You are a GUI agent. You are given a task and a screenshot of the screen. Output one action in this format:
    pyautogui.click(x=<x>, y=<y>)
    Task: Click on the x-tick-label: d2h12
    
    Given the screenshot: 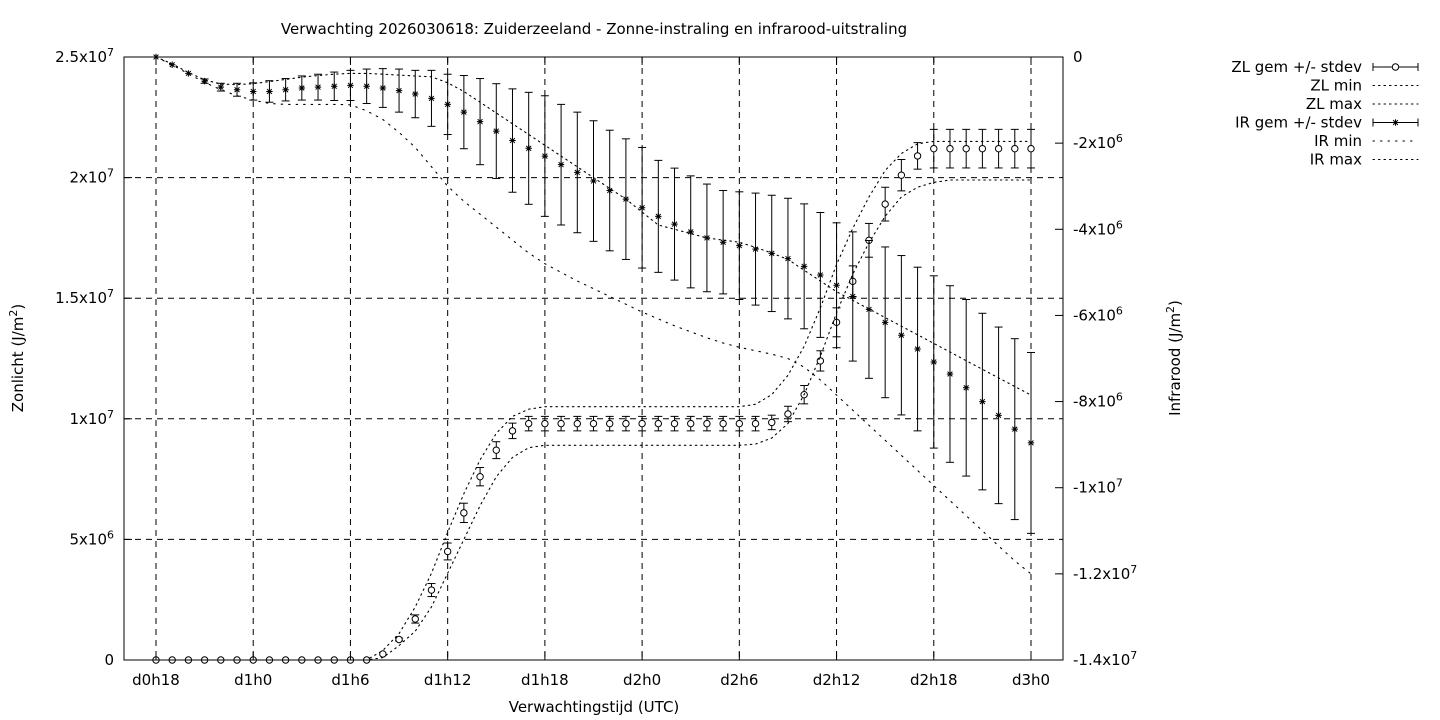 What is the action you would take?
    pyautogui.click(x=837, y=680)
    